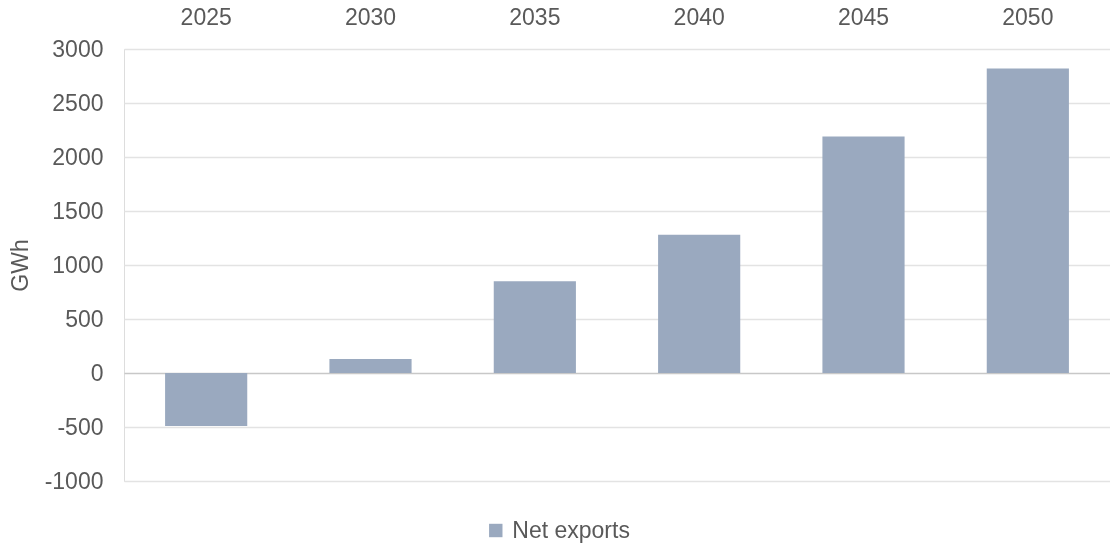 The height and width of the screenshot is (544, 1110). Describe the element at coordinates (699, 16) in the screenshot. I see `x-tick-label: 2040` at that location.